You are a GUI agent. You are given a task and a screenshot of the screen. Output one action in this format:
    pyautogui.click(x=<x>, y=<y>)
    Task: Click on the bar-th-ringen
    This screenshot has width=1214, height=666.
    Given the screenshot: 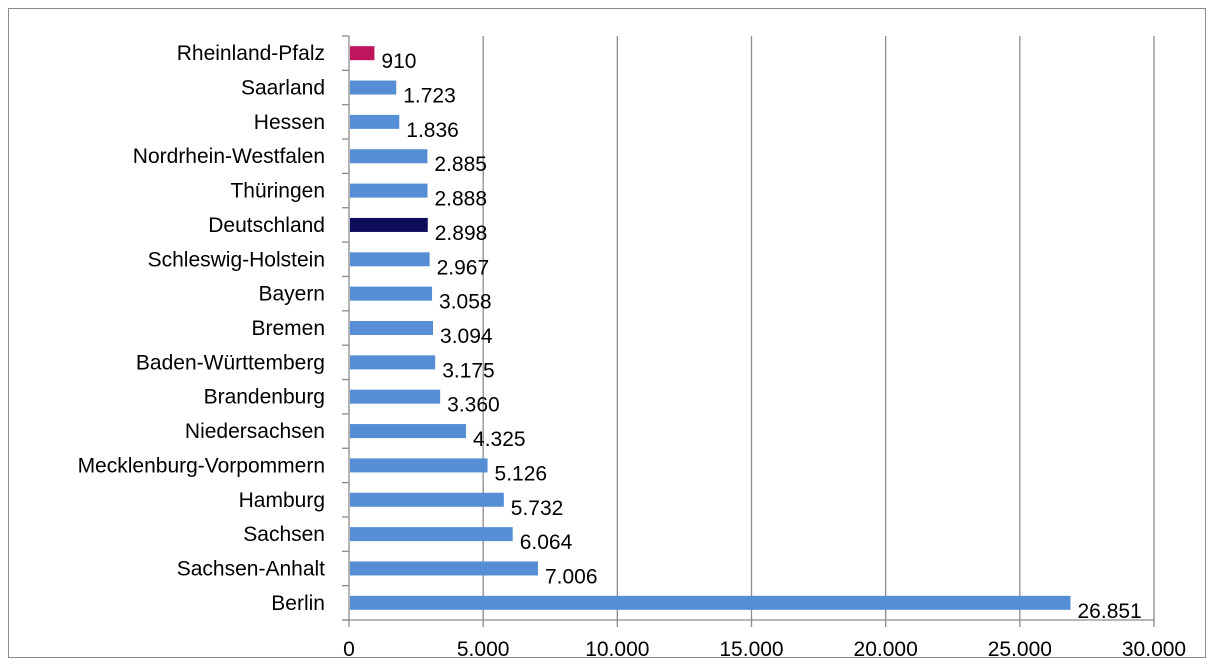 What is the action you would take?
    pyautogui.click(x=389, y=190)
    